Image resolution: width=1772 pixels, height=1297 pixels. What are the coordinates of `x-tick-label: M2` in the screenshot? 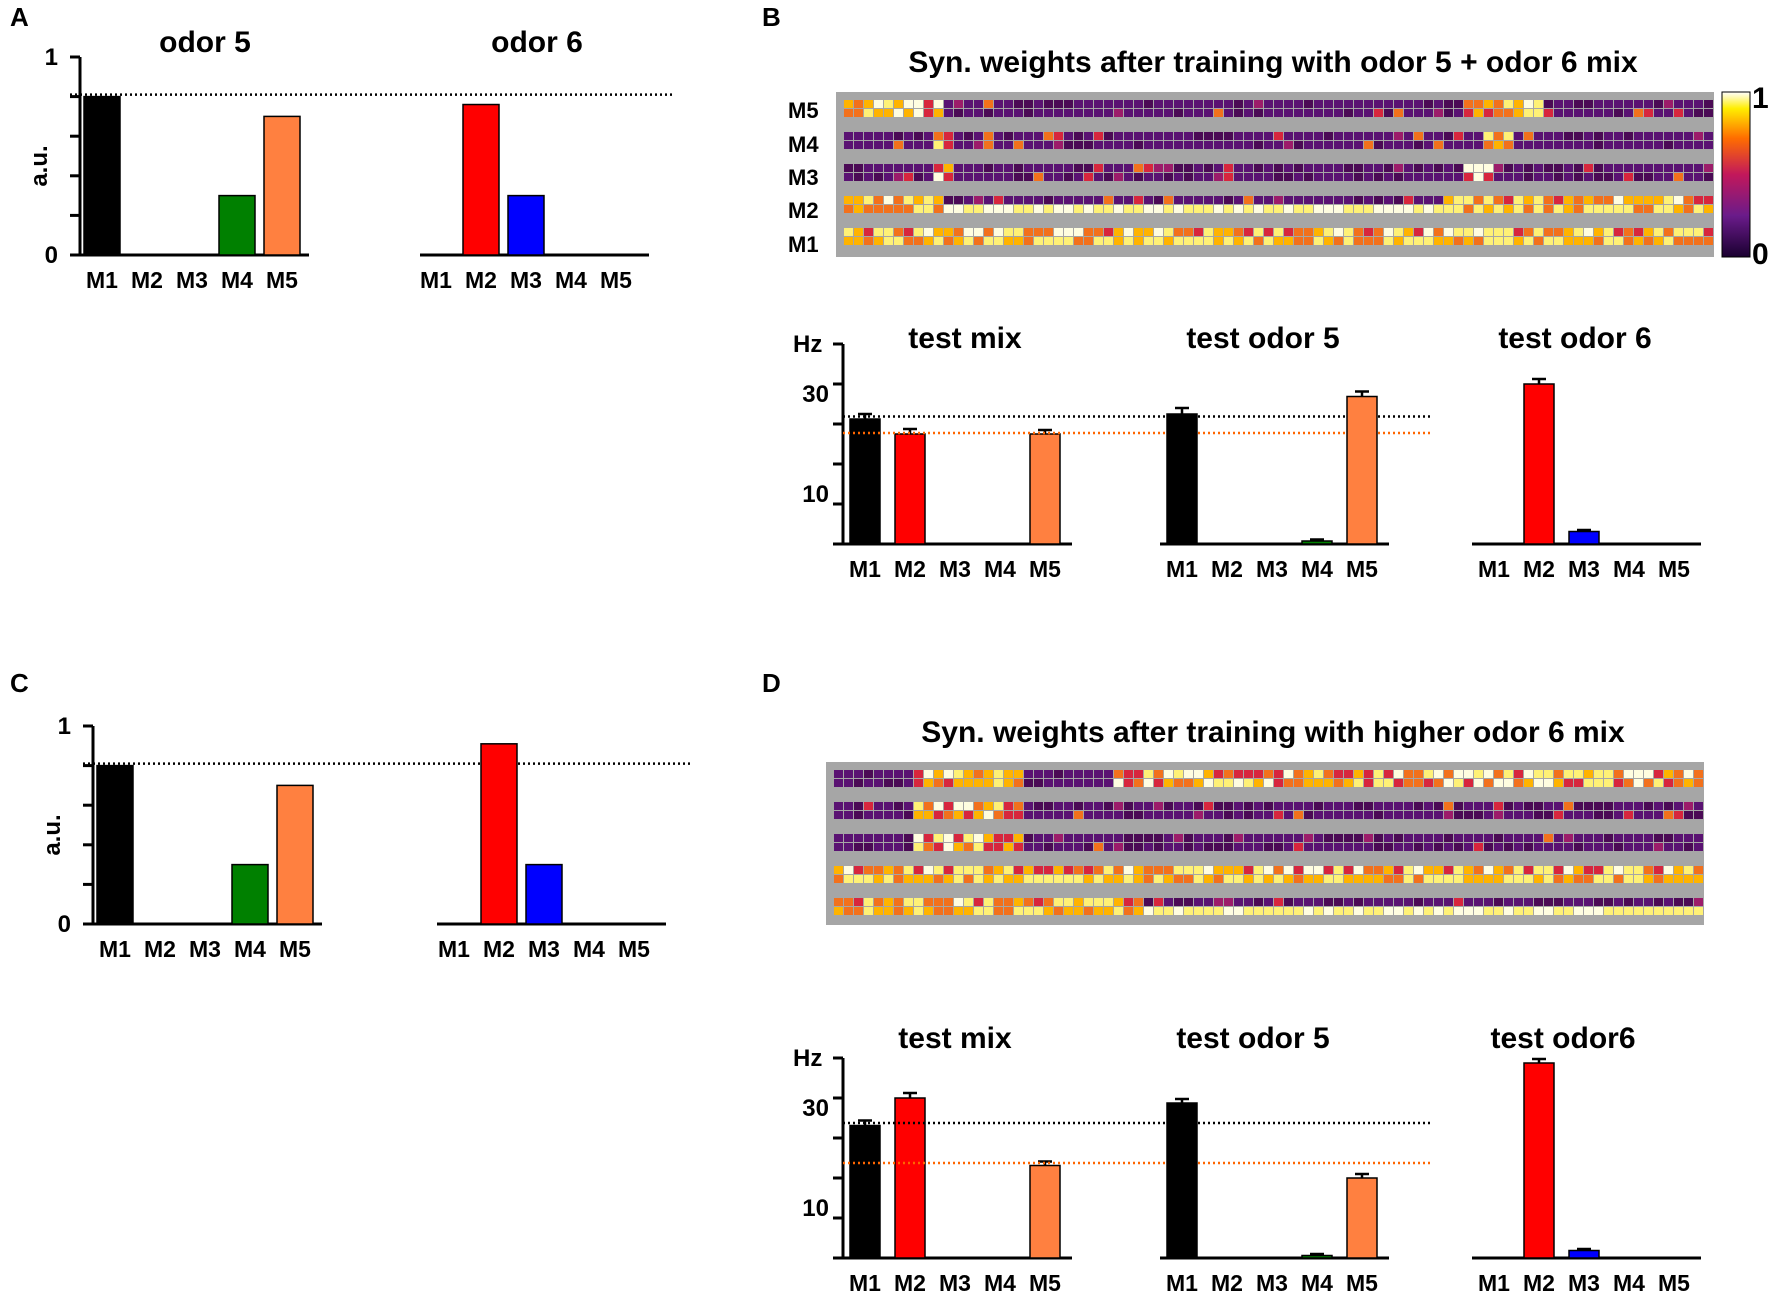 It's located at (147, 280).